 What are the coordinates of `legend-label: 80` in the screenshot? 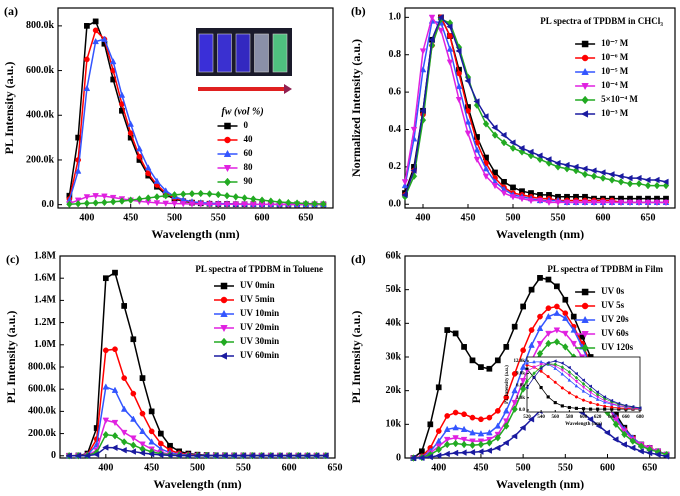 It's located at (249, 167).